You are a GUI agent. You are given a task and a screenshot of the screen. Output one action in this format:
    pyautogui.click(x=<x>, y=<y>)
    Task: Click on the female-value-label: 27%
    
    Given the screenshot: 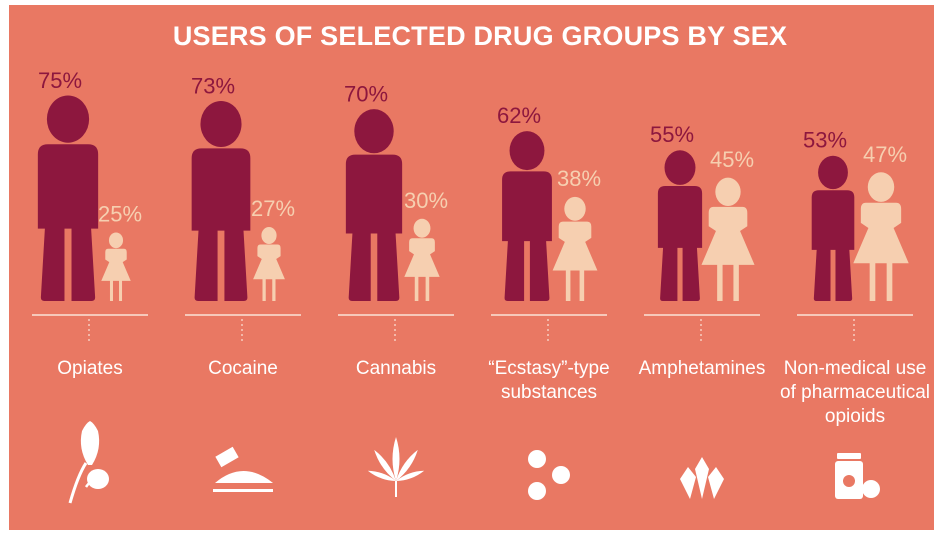 What is the action you would take?
    pyautogui.click(x=273, y=208)
    